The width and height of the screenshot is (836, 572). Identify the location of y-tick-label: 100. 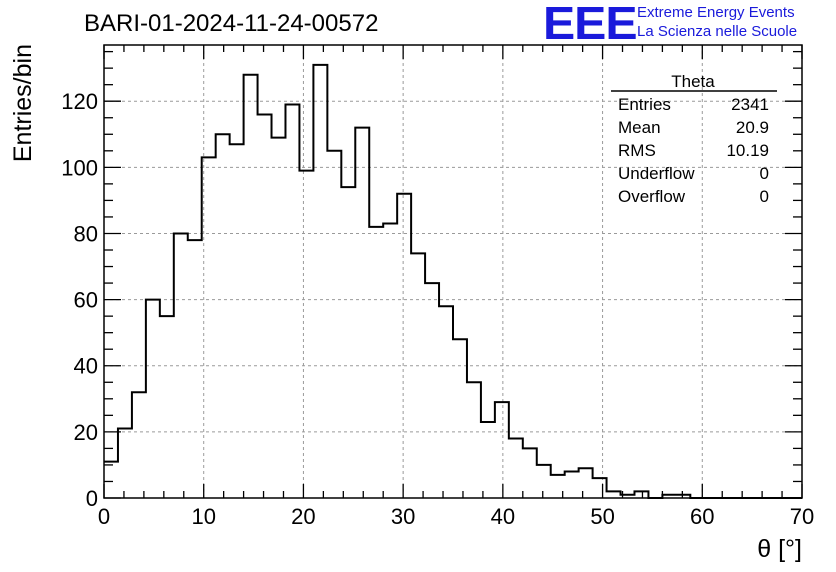
(79, 167).